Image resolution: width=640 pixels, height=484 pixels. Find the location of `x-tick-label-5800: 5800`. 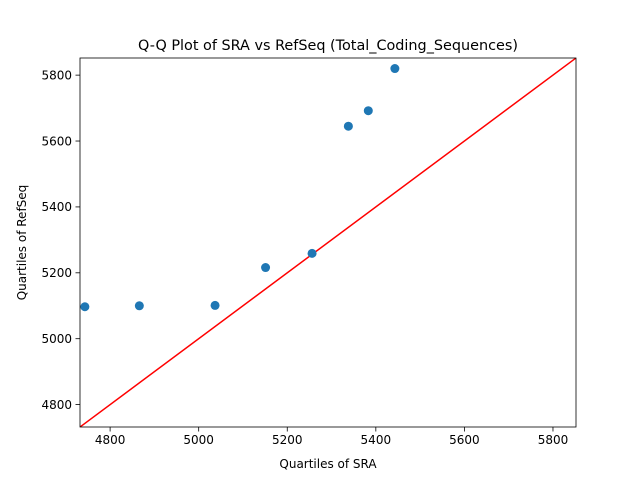

x-tick-label-5800: 5800 is located at coordinates (553, 440).